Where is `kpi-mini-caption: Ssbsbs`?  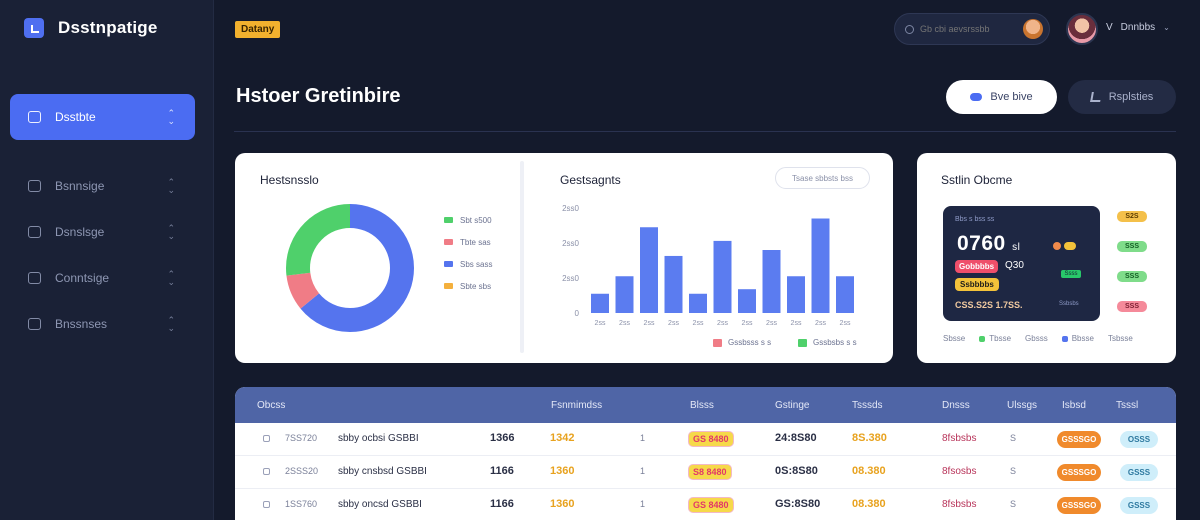
kpi-mini-caption: Ssbsbs is located at coordinates (1069, 304).